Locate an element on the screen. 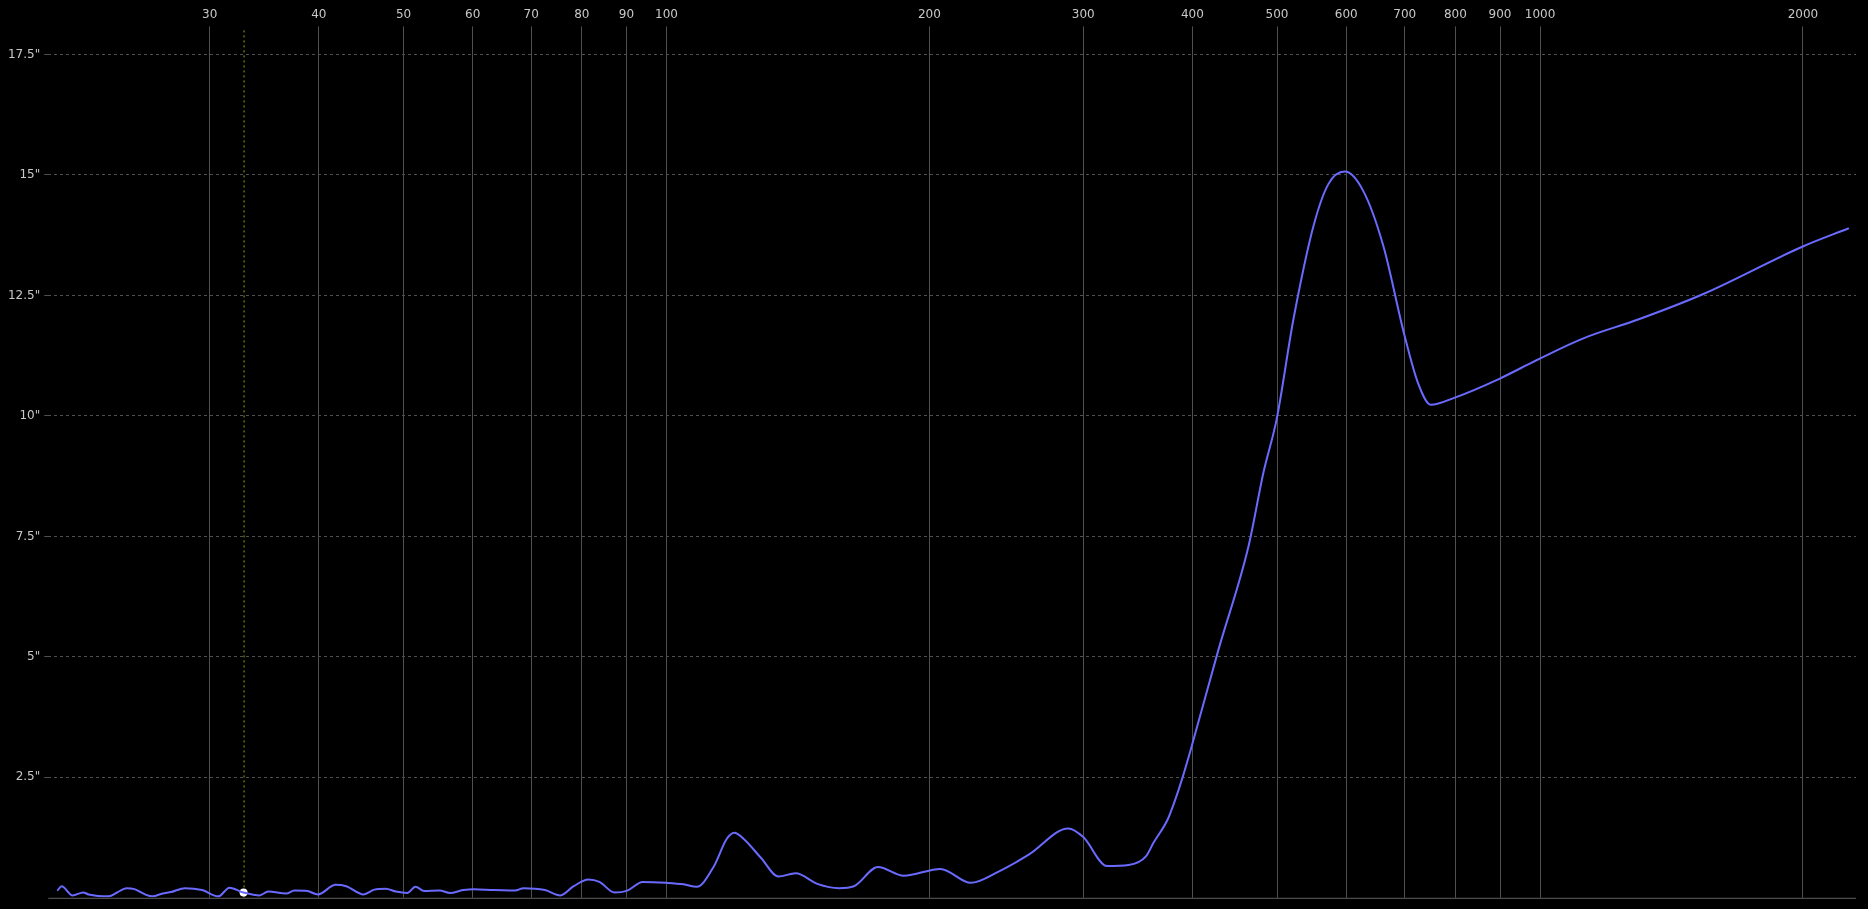 The image size is (1868, 909). y-tick-label: 10" is located at coordinates (30, 415).